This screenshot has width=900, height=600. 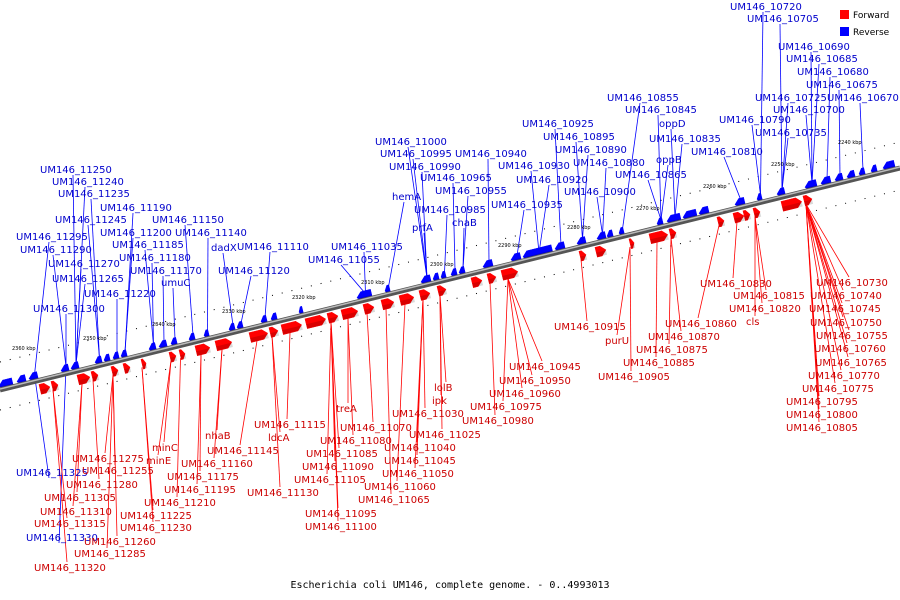 I want to click on gene-label: UM146_10760, so click(x=850, y=349).